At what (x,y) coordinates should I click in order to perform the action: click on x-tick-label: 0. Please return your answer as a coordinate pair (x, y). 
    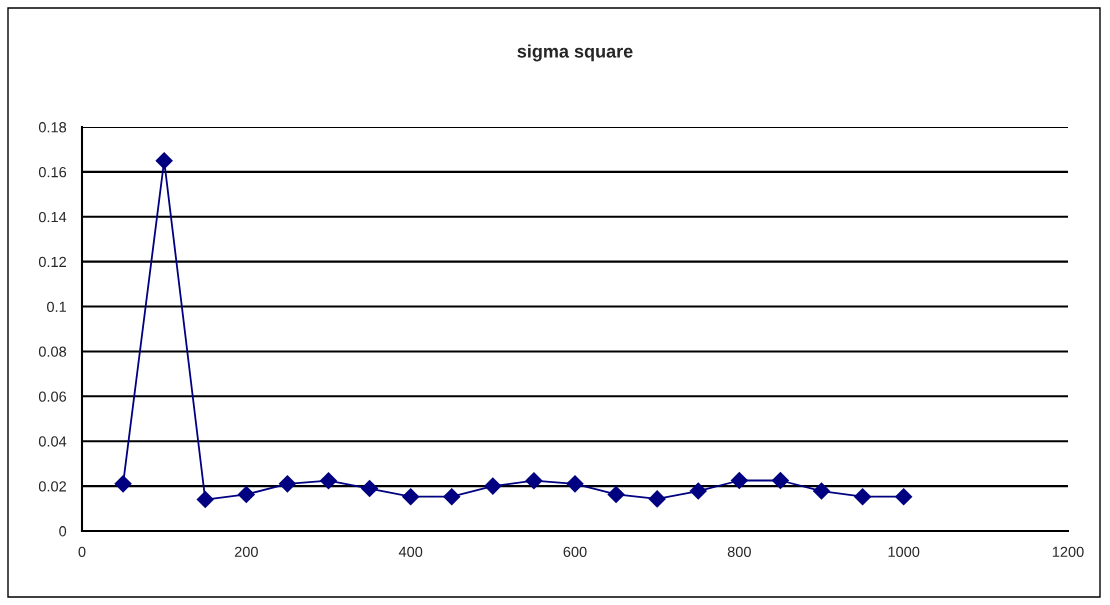
    Looking at the image, I should click on (82, 551).